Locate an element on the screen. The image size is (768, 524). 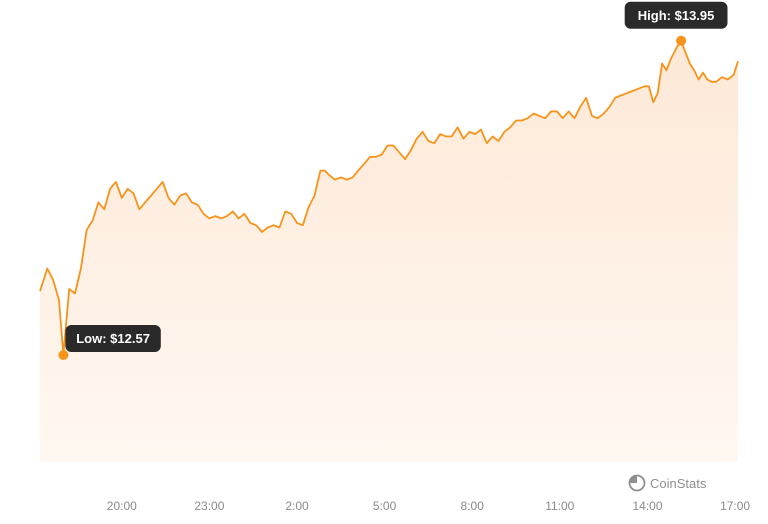
coinstats-logo-icon is located at coordinates (637, 483).